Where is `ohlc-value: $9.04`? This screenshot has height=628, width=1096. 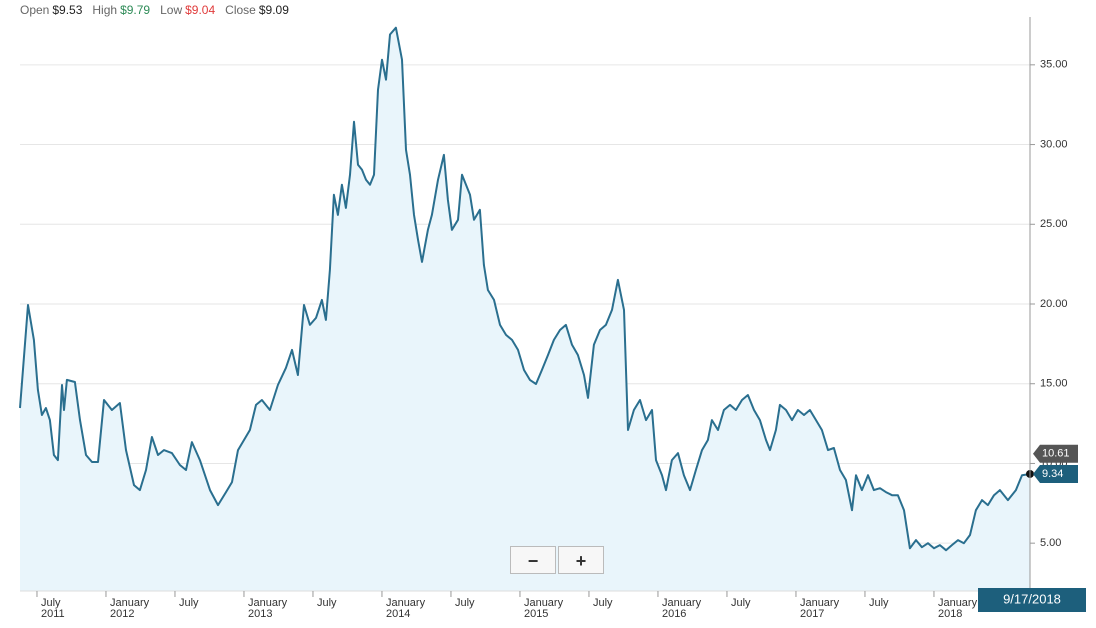
ohlc-value: $9.04 is located at coordinates (200, 10).